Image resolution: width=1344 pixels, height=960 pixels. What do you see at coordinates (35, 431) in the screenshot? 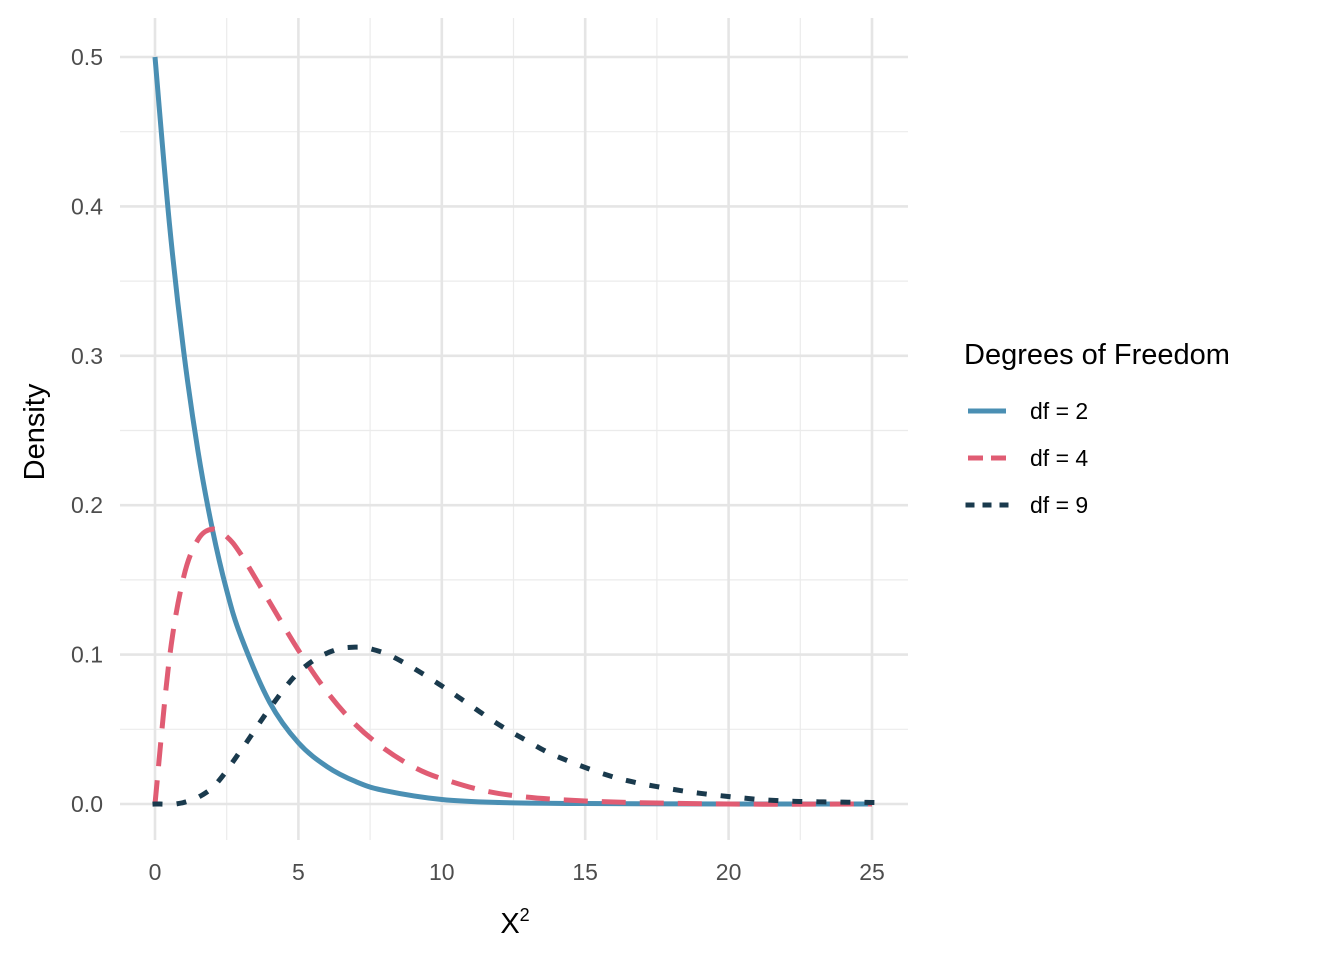
I see `y-axis-title: Density` at bounding box center [35, 431].